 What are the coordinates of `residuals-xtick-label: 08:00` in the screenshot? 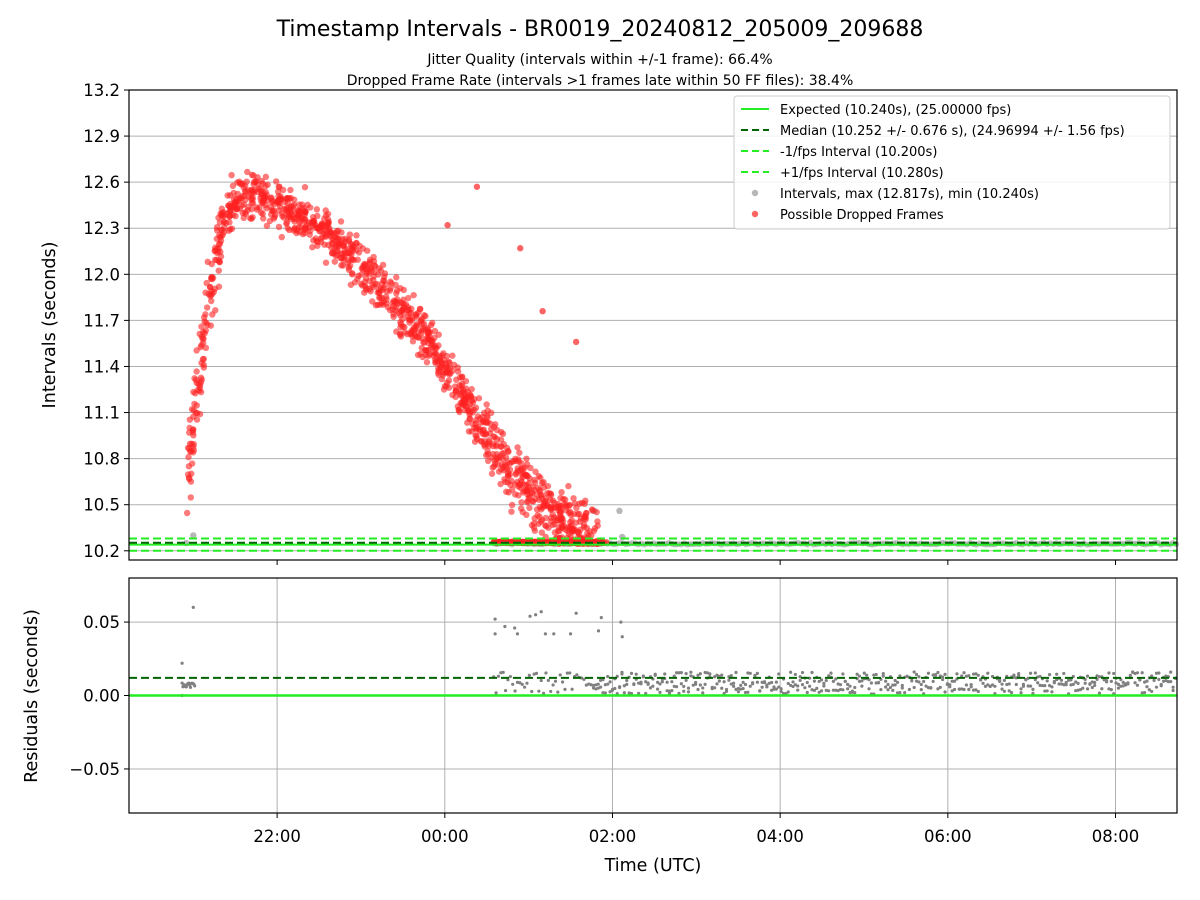 It's located at (1116, 836).